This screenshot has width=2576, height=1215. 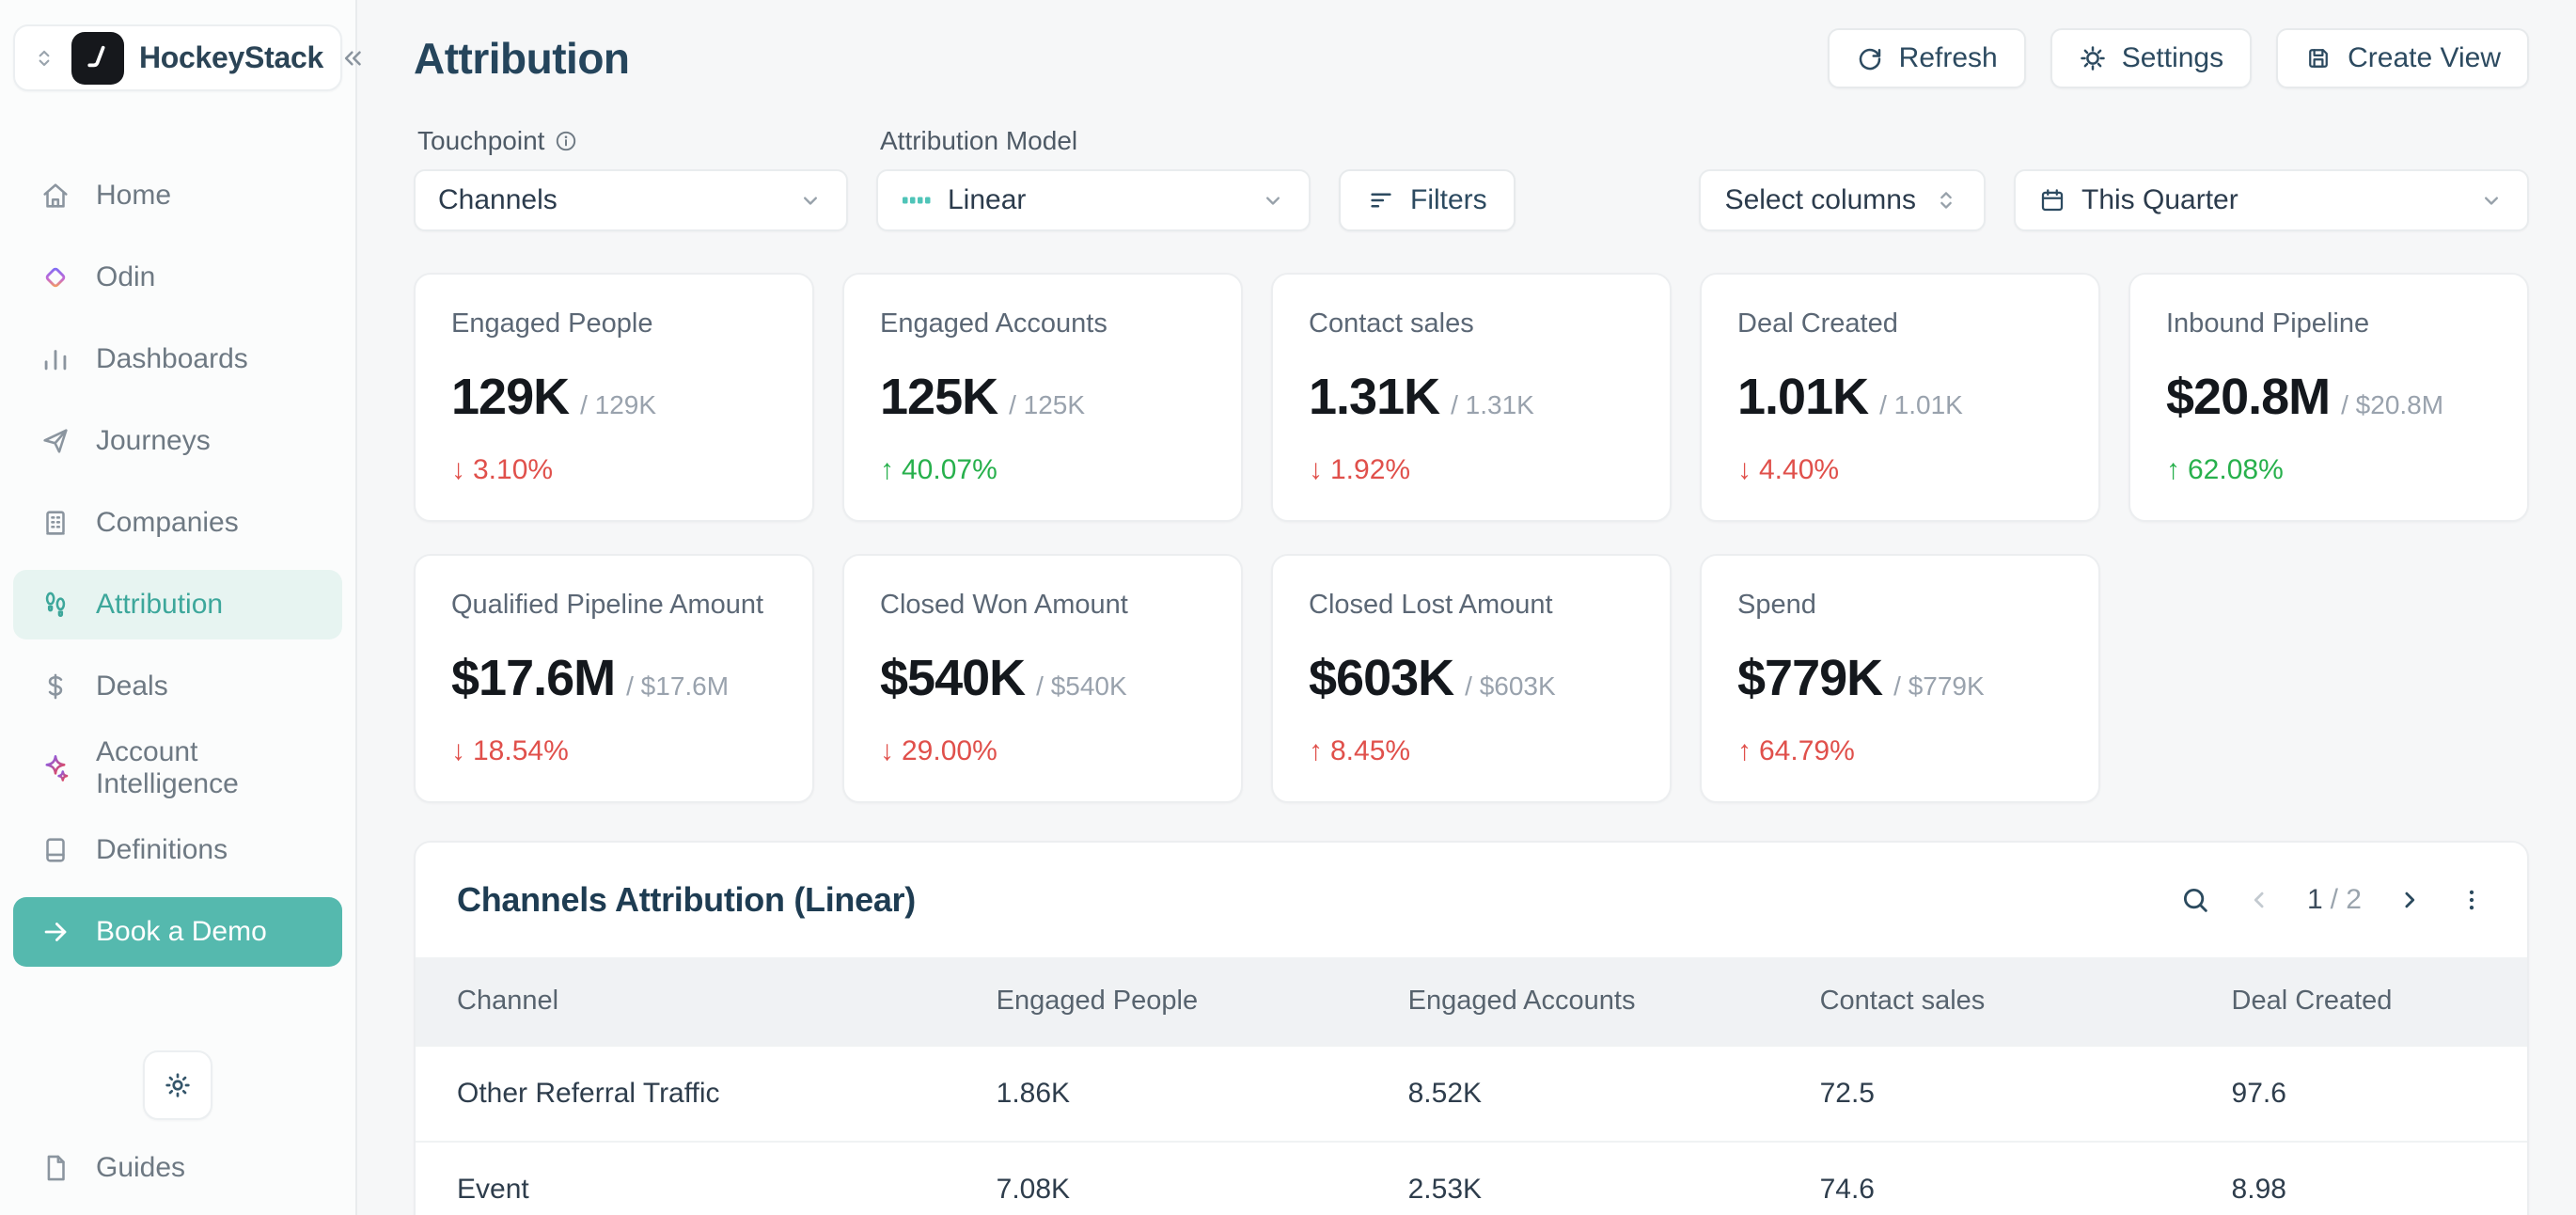 What do you see at coordinates (1381, 200) in the screenshot?
I see `filter-lines-icon` at bounding box center [1381, 200].